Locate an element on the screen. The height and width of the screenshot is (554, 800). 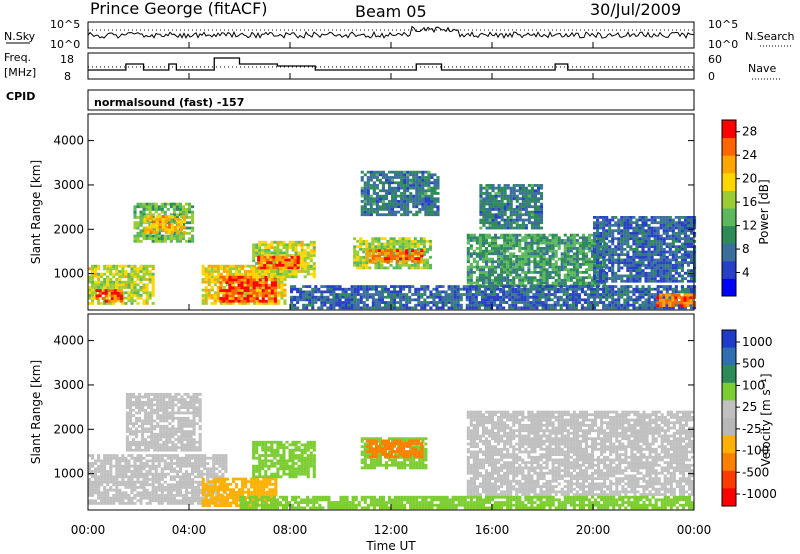
velocity-cell is located at coordinates (99, 493).